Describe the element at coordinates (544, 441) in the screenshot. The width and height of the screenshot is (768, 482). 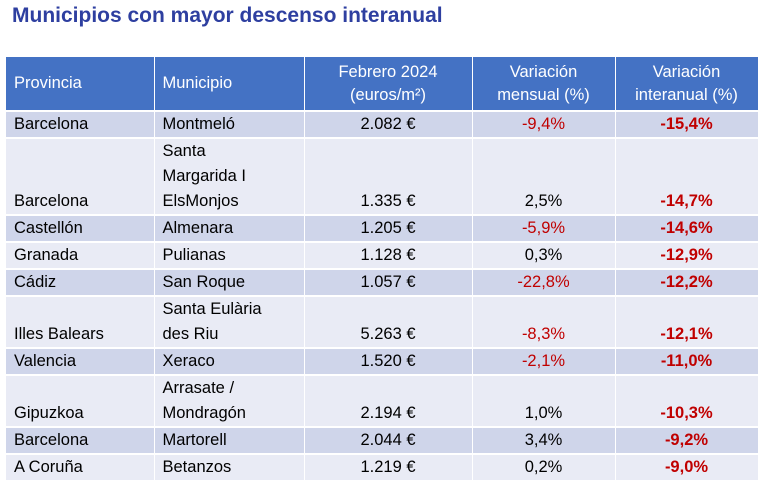
I see `cell-variacion-mensual: 3,4%` at that location.